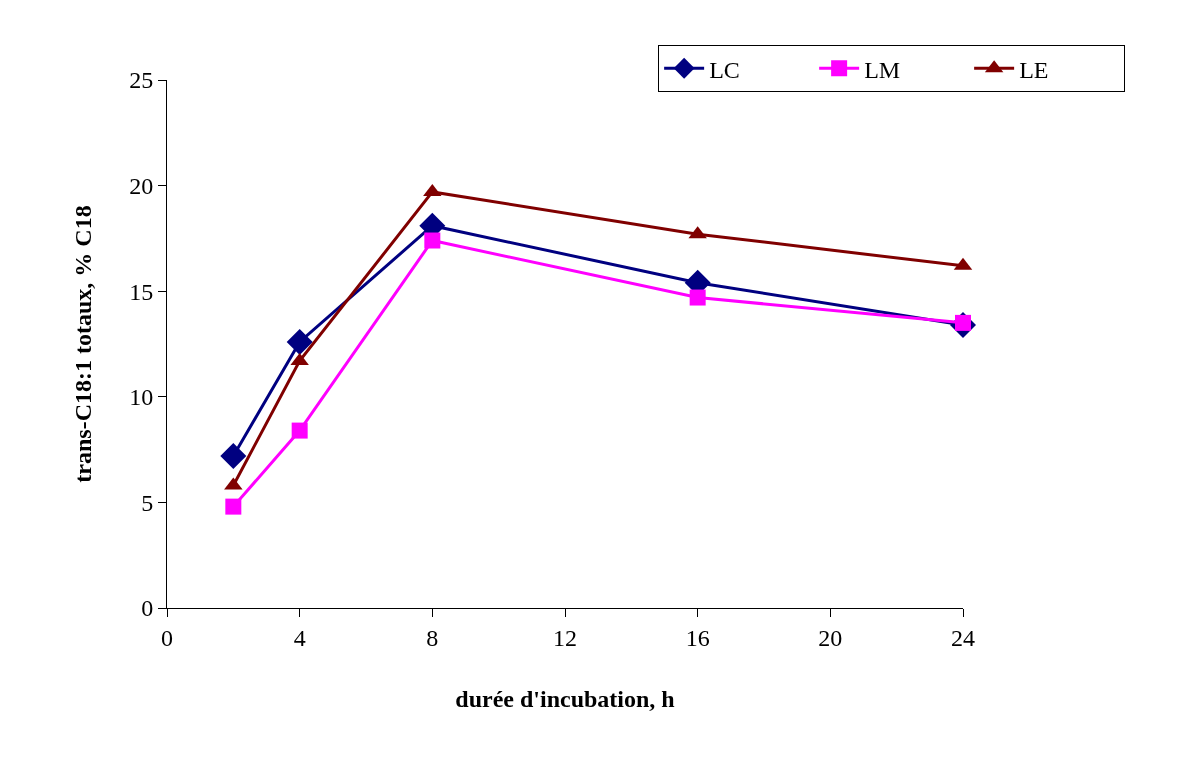 The width and height of the screenshot is (1192, 771). I want to click on legend-label: LC, so click(724, 69).